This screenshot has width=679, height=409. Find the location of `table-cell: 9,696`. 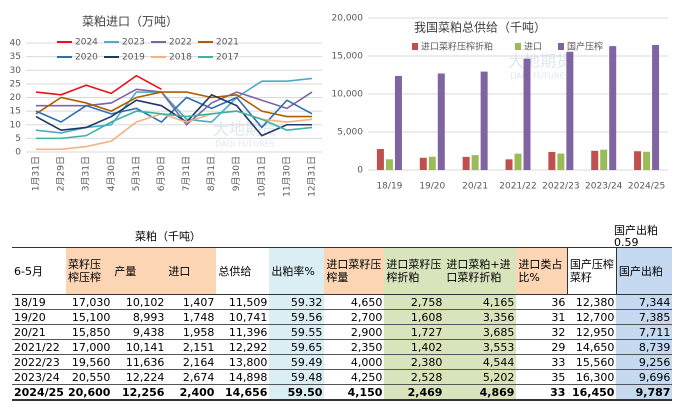

table-cell: 9,696 is located at coordinates (644, 377).